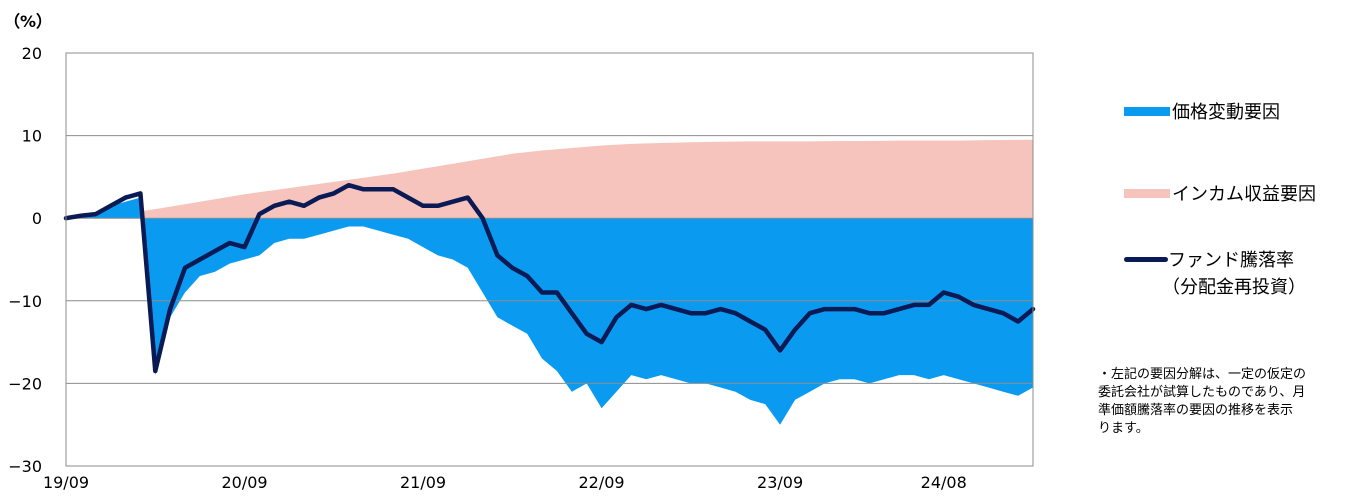 This screenshot has height=497, width=1348. Describe the element at coordinates (944, 482) in the screenshot. I see `x-tick-label: 24/08` at that location.